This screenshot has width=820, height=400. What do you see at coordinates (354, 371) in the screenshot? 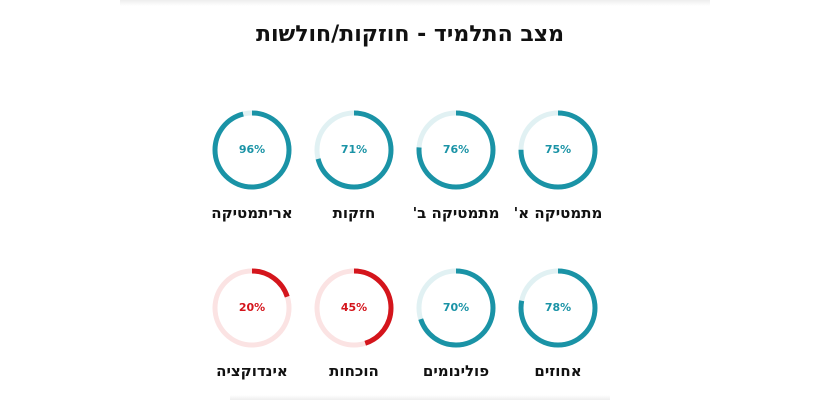
I see `topic-label: הוכחות` at bounding box center [354, 371].